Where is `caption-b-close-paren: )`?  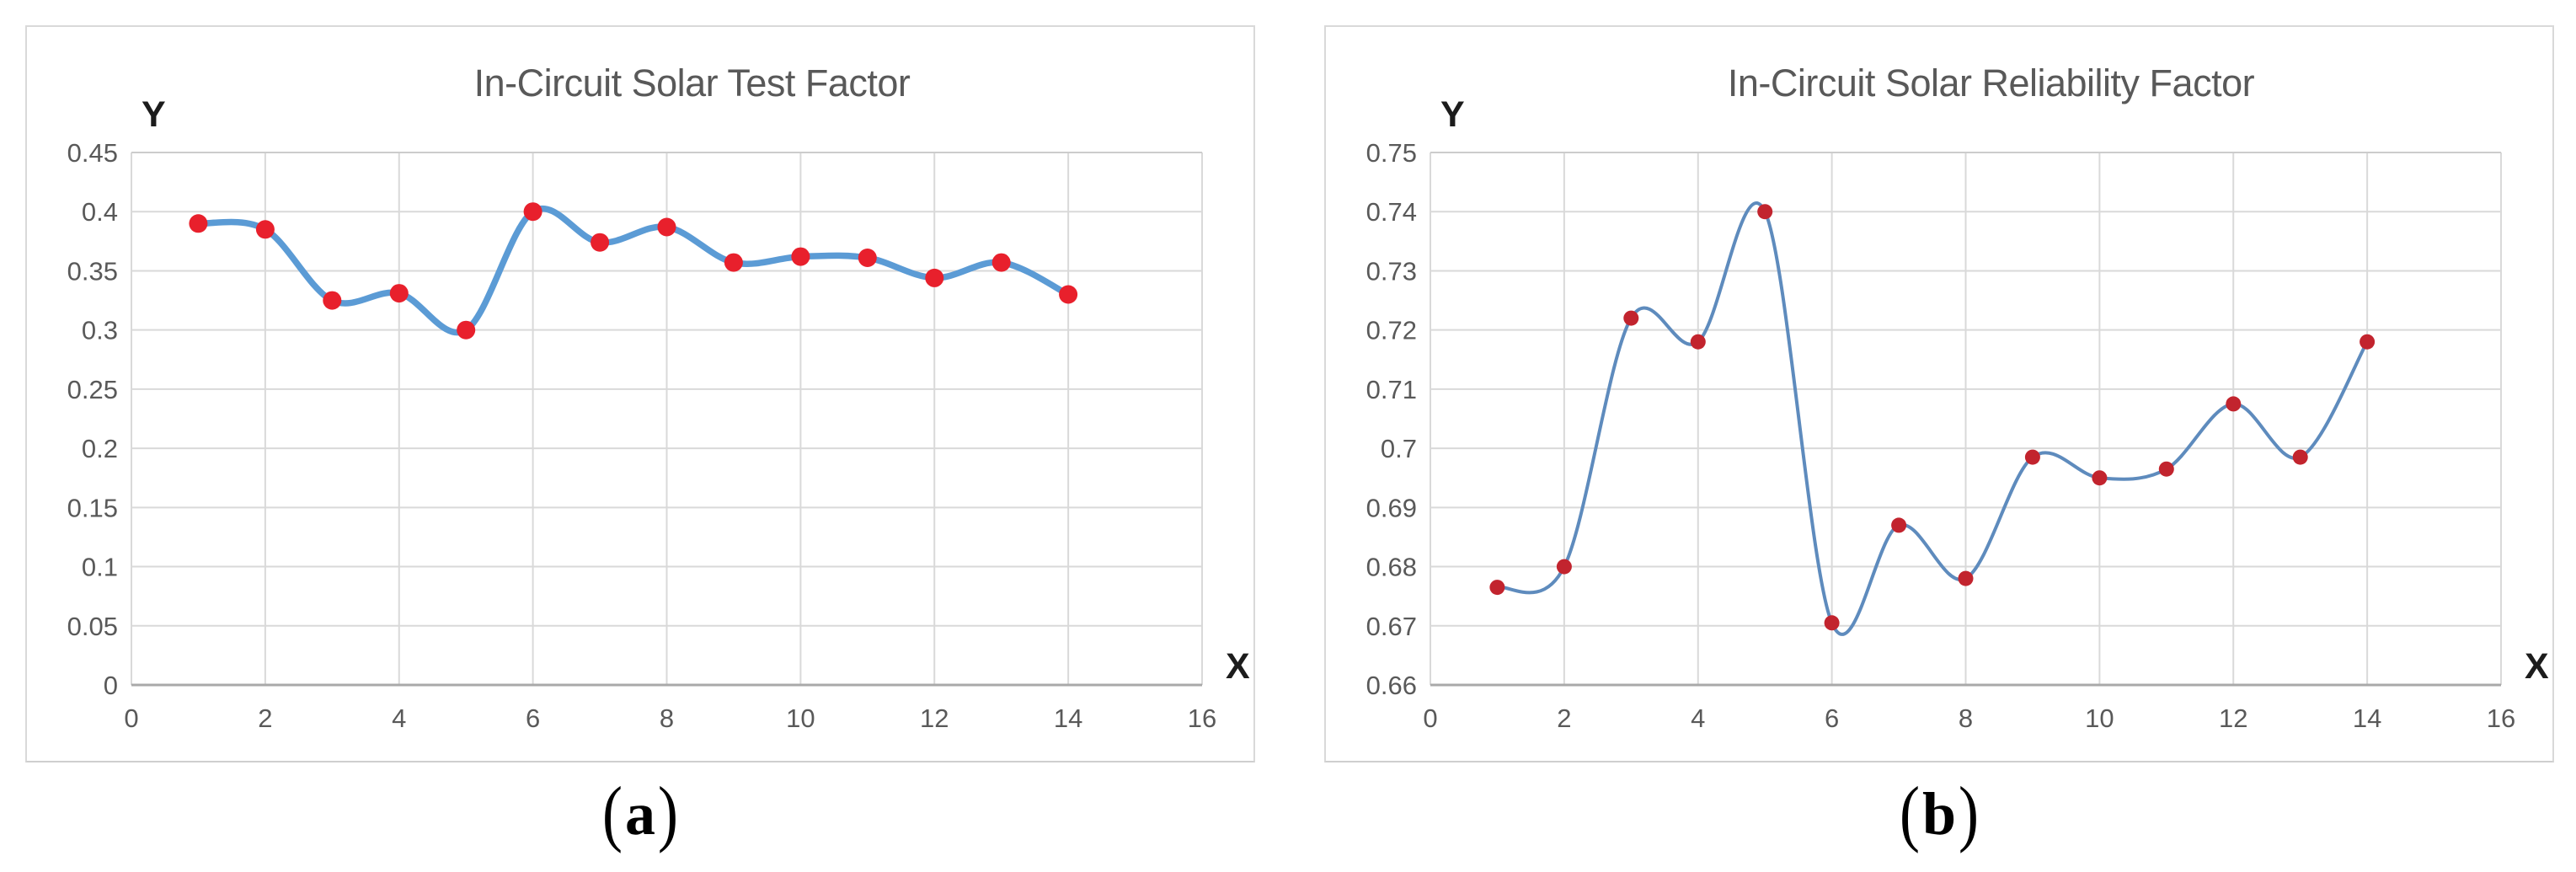 caption-b-close-paren: ) is located at coordinates (1969, 812).